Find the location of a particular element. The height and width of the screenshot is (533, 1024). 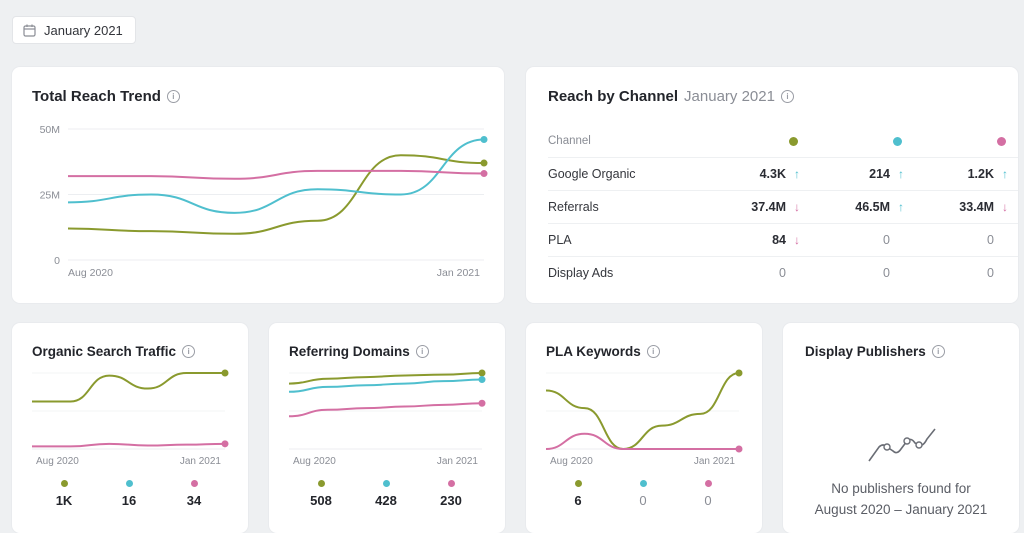

date-picker-label: January 2021 is located at coordinates (83, 30).